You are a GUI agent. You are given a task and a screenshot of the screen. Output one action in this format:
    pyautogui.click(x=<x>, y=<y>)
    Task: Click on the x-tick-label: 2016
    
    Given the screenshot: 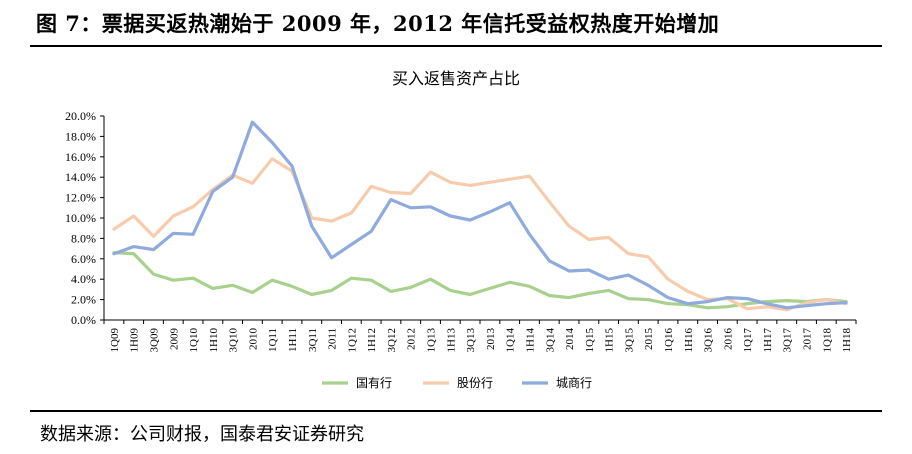 What is the action you would take?
    pyautogui.click(x=728, y=339)
    